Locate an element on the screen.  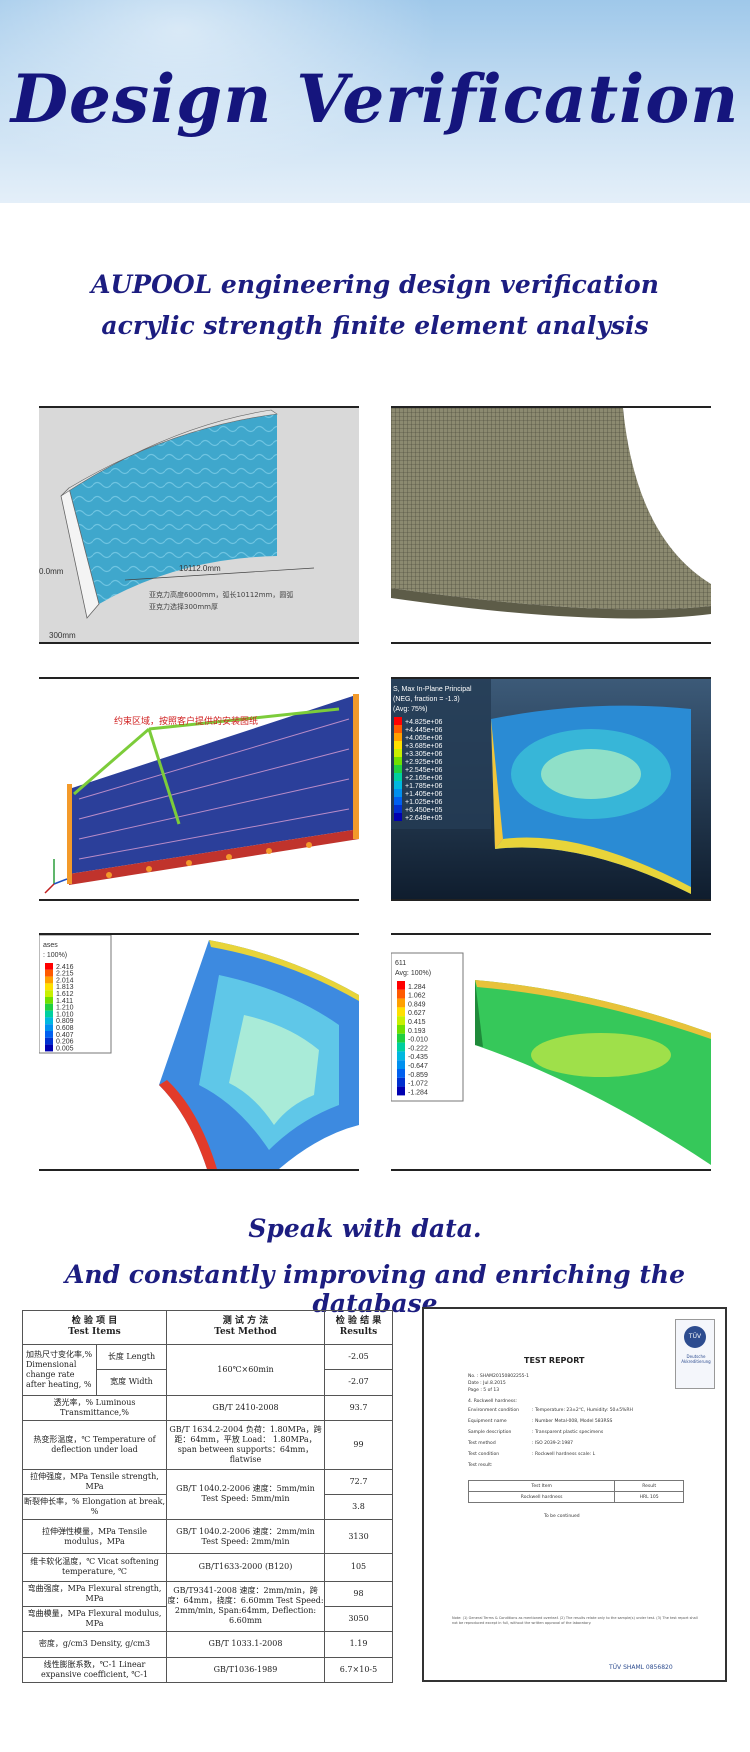
method-cell: GB/T 1033.1-2008 is located at coordinates (245, 1644).